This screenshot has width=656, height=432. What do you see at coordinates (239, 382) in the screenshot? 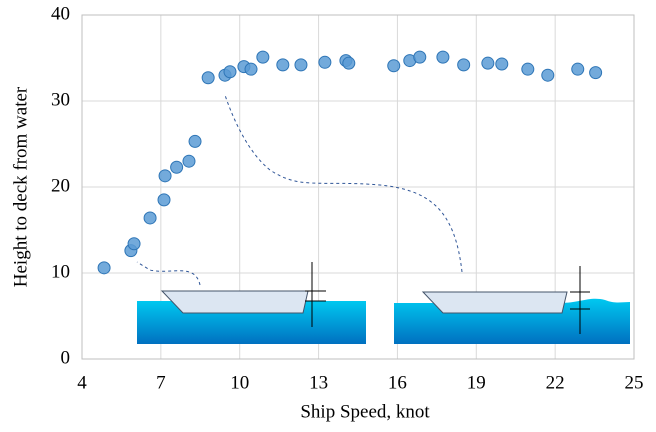
I see `x-tick-label: 10` at bounding box center [239, 382].